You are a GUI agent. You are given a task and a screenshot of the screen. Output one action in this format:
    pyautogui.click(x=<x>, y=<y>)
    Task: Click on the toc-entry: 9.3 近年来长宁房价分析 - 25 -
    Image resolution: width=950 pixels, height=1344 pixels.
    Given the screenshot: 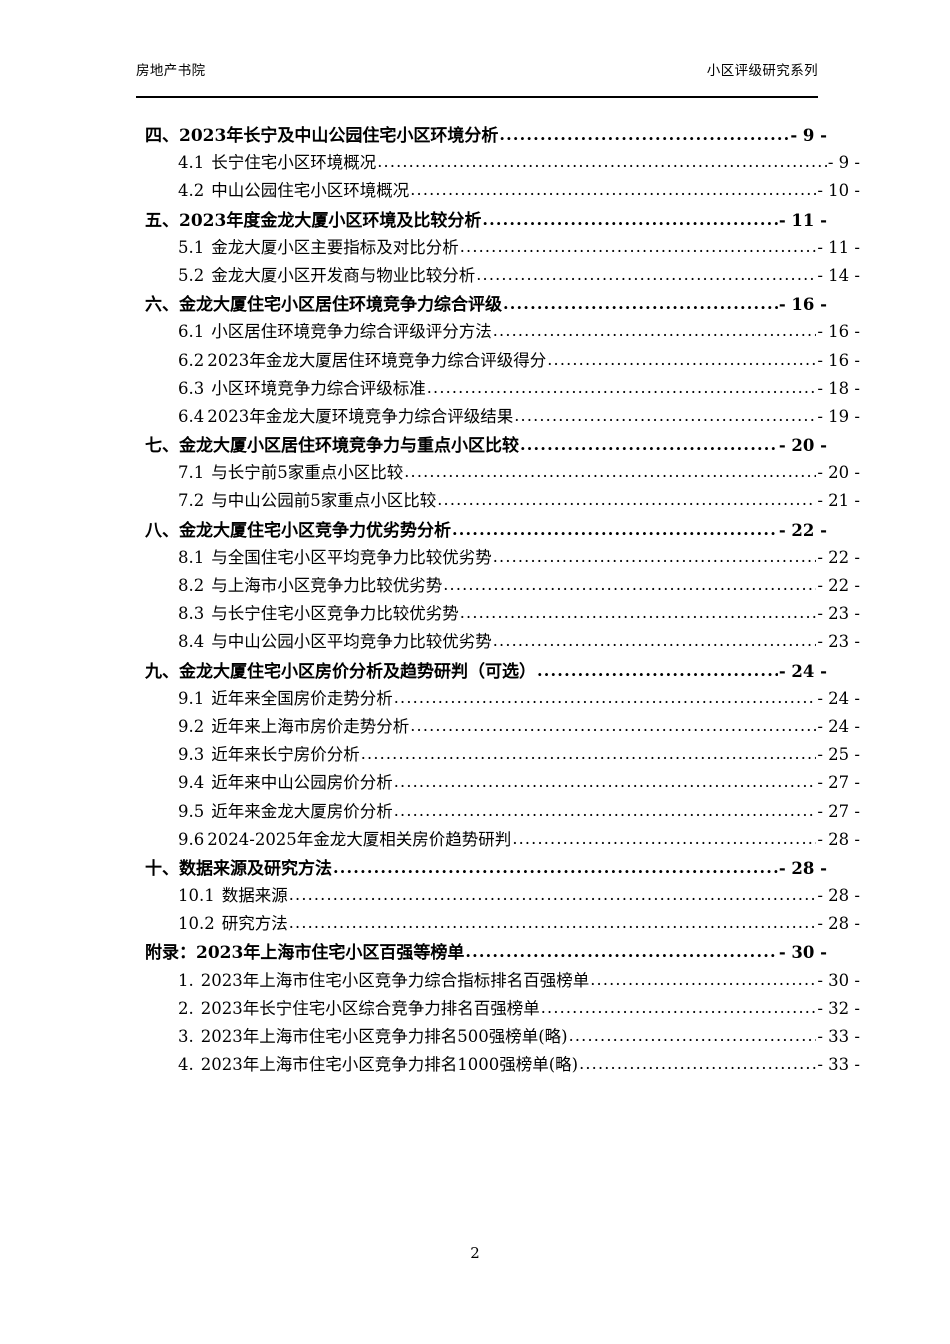 What is the action you would take?
    pyautogui.click(x=498, y=755)
    